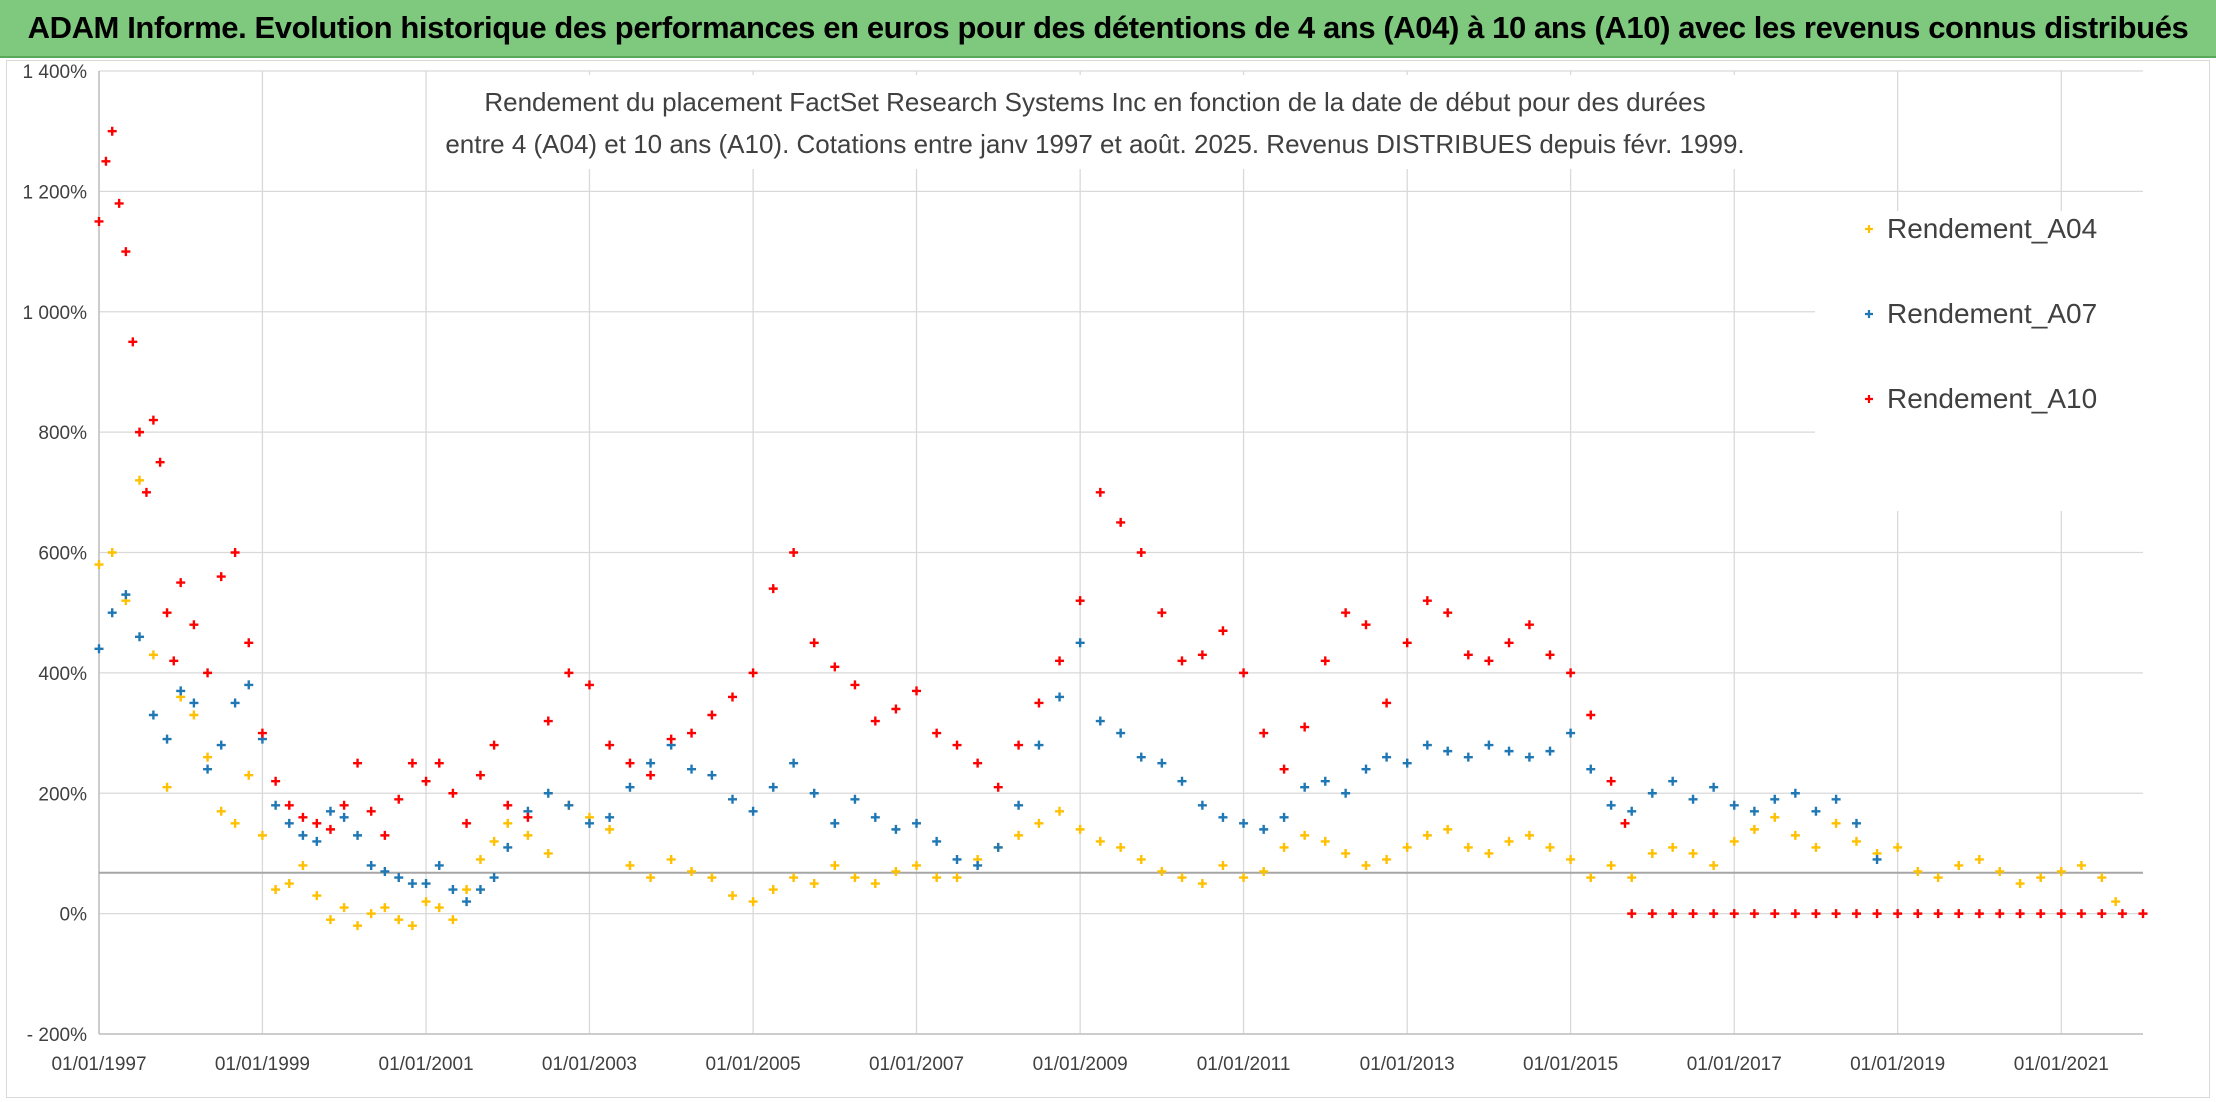  I want to click on y-tick-label: 400%, so click(62, 674).